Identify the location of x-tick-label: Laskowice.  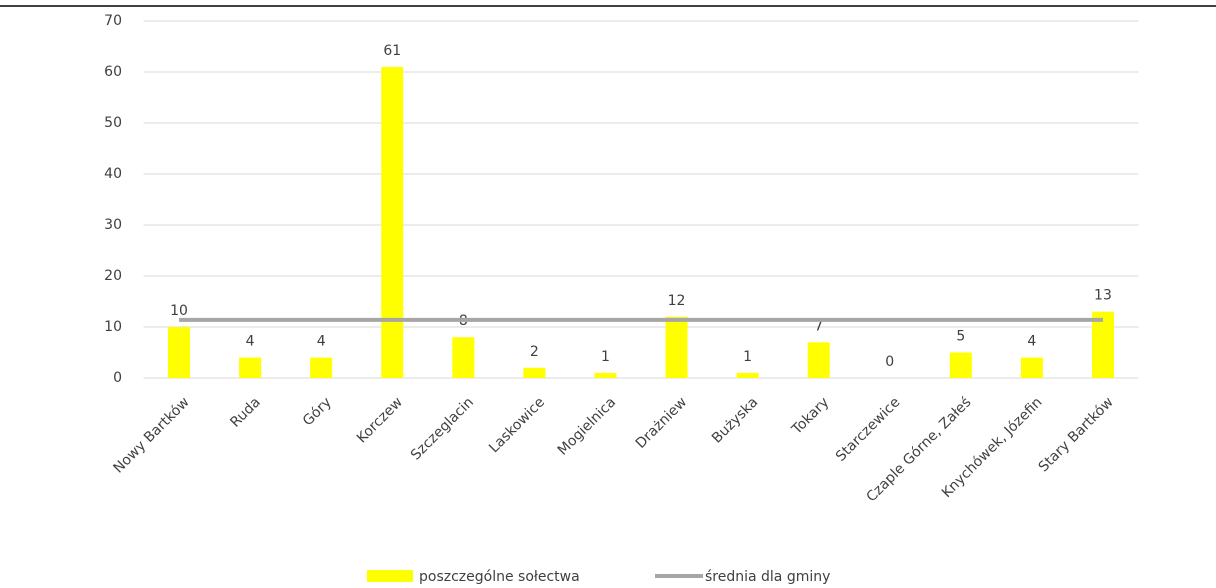
(517, 425).